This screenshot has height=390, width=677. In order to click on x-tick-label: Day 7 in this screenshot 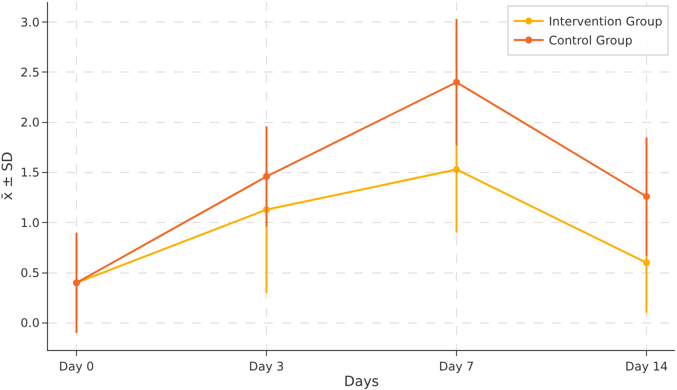, I will do `click(456, 366)`.